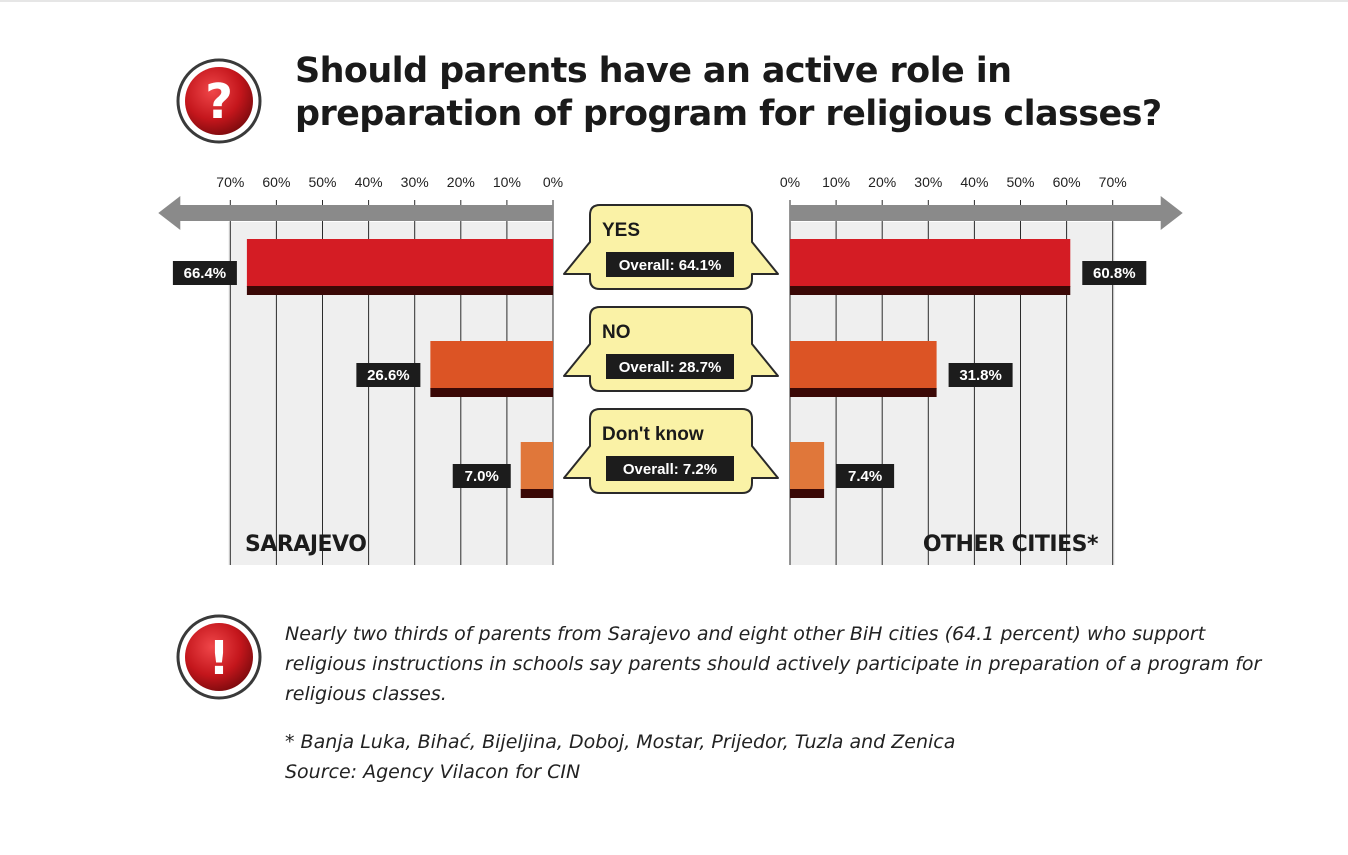  I want to click on value-label: 7.4%, so click(865, 476).